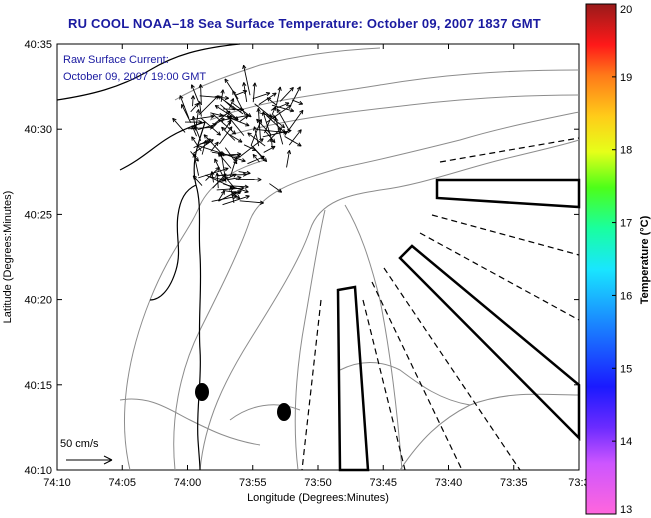  I want to click on x-tick-label: 73:50, so click(318, 483).